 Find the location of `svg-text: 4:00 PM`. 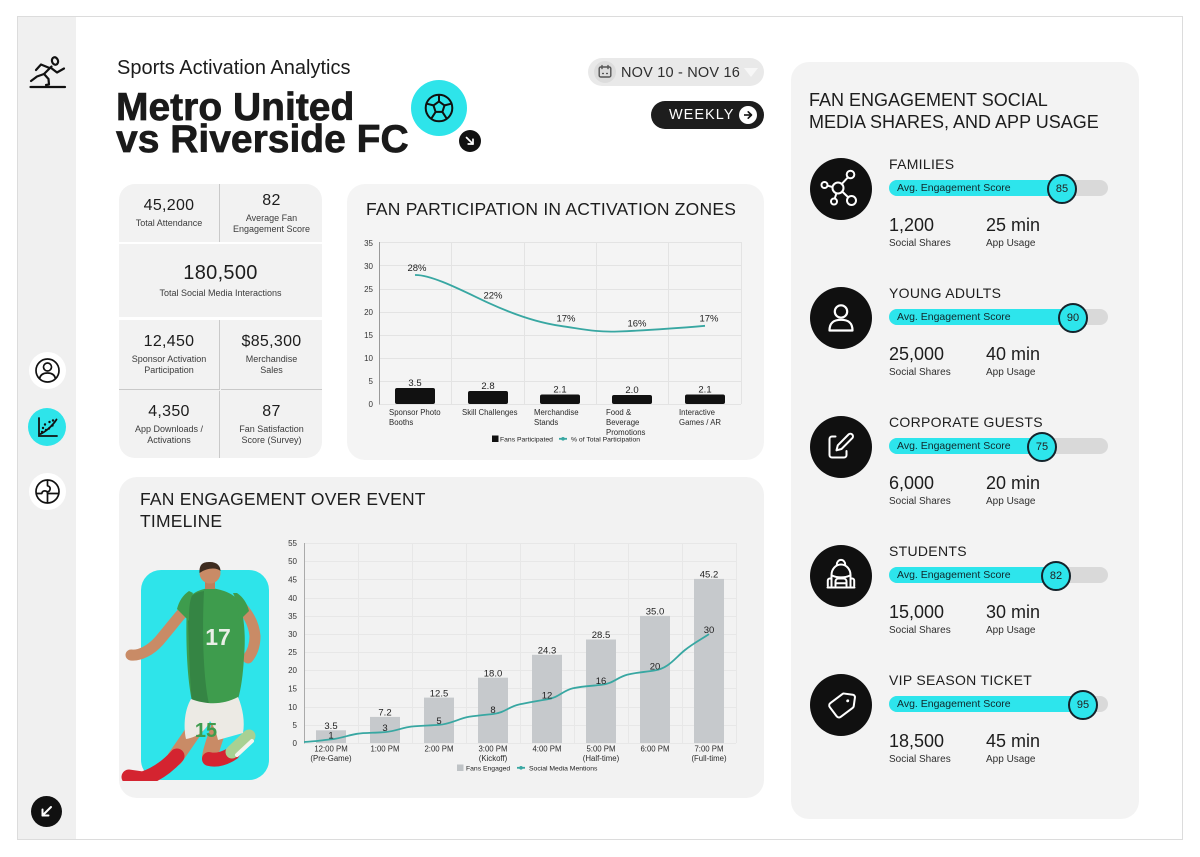

svg-text: 4:00 PM is located at coordinates (546, 749).